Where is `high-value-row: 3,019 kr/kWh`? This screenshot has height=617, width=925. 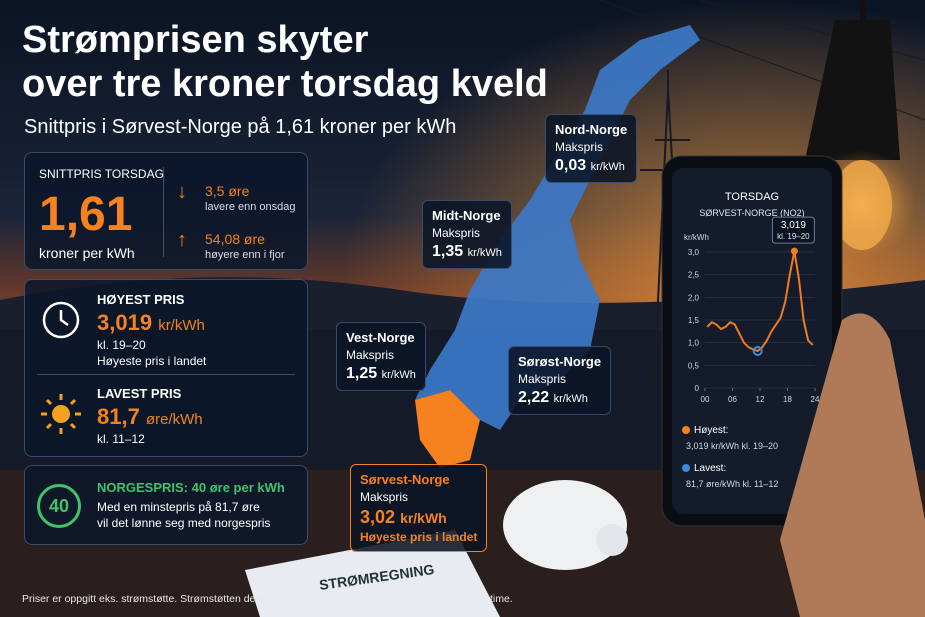
high-value-row: 3,019 kr/kWh is located at coordinates (151, 323).